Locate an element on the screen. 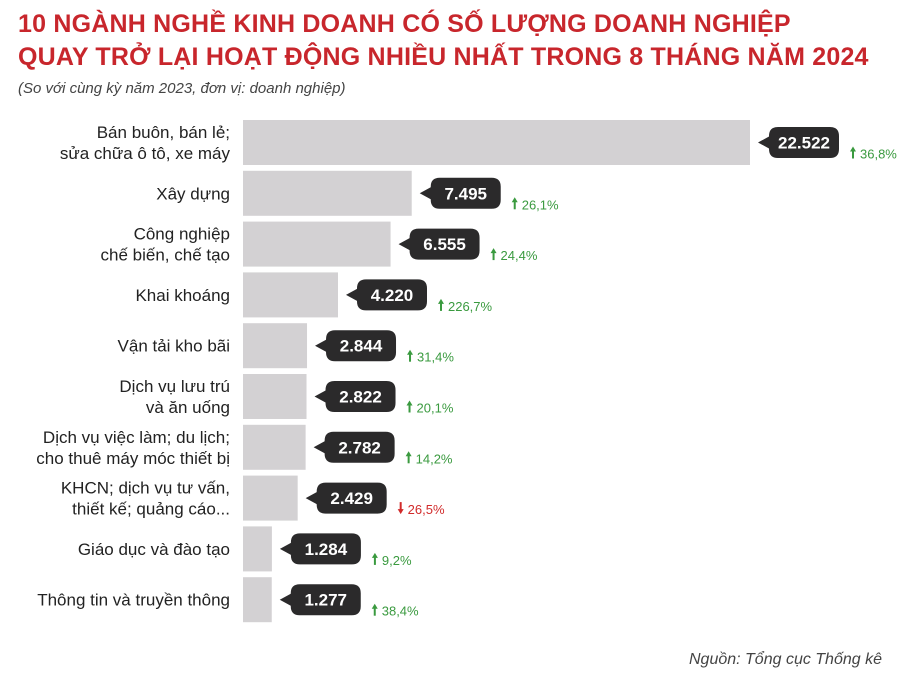 This screenshot has width=900, height=678. change-label: 24,4% is located at coordinates (519, 255).